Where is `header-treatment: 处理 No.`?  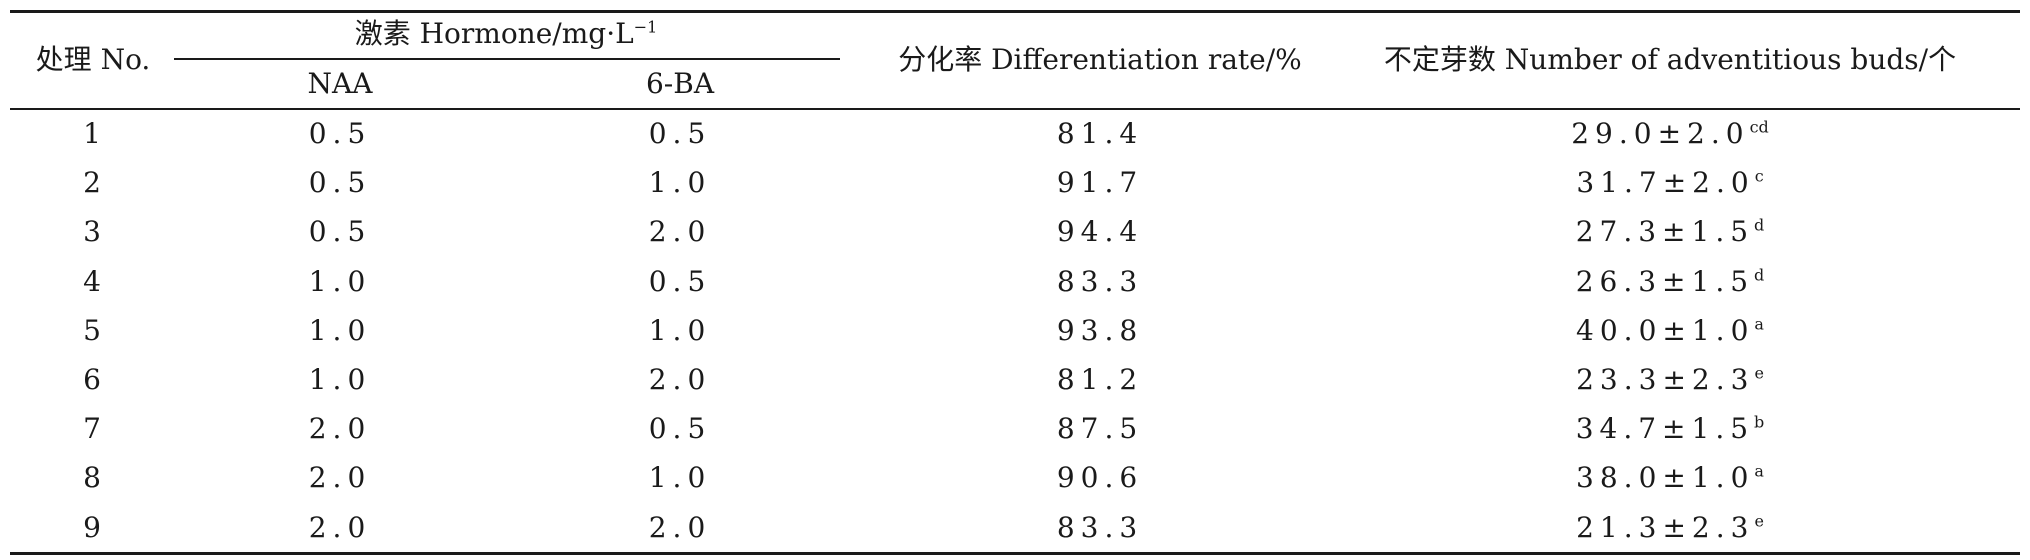 header-treatment: 处理 No. is located at coordinates (93, 59).